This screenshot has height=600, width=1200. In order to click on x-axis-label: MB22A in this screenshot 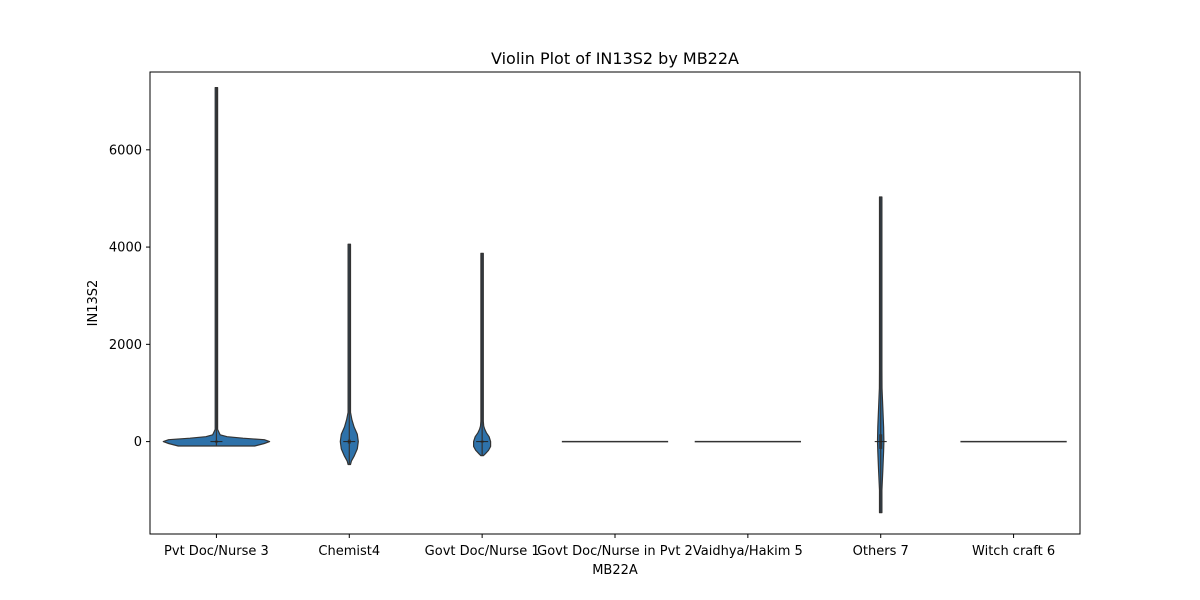, I will do `click(615, 570)`.